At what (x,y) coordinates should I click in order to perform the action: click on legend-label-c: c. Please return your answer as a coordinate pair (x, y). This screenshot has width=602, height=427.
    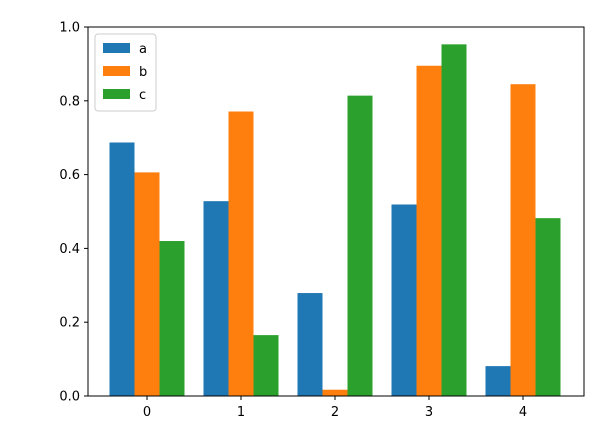
    Looking at the image, I should click on (142, 95).